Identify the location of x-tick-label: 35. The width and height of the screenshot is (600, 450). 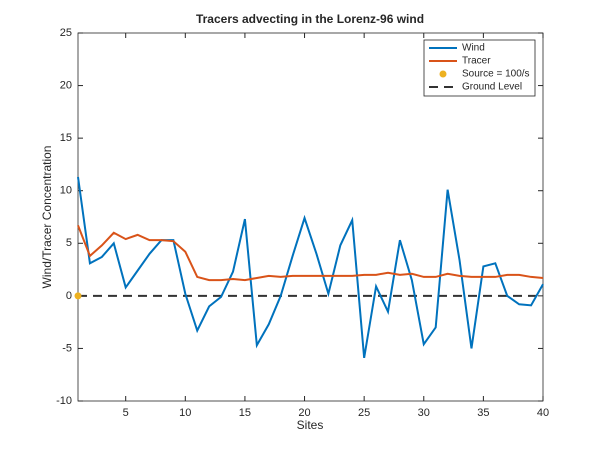
(483, 413).